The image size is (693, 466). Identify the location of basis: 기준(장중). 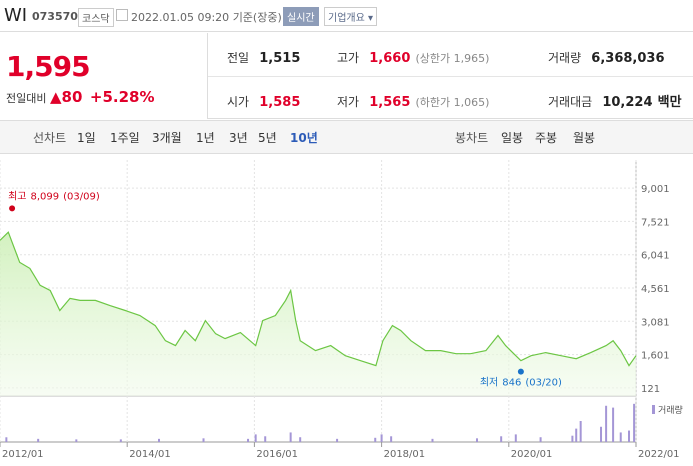
(257, 17).